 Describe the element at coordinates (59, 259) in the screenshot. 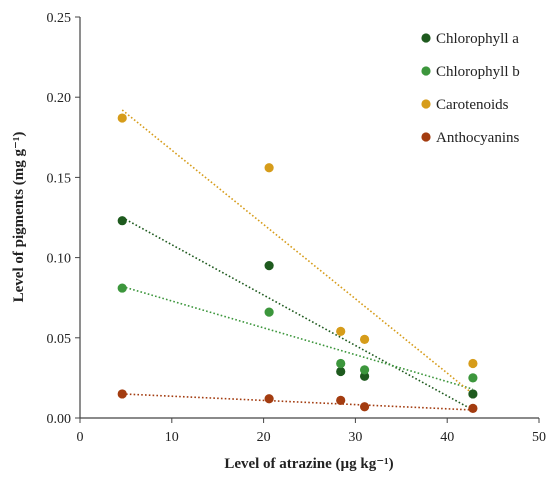

I see `y-tick-label: 0.10` at that location.